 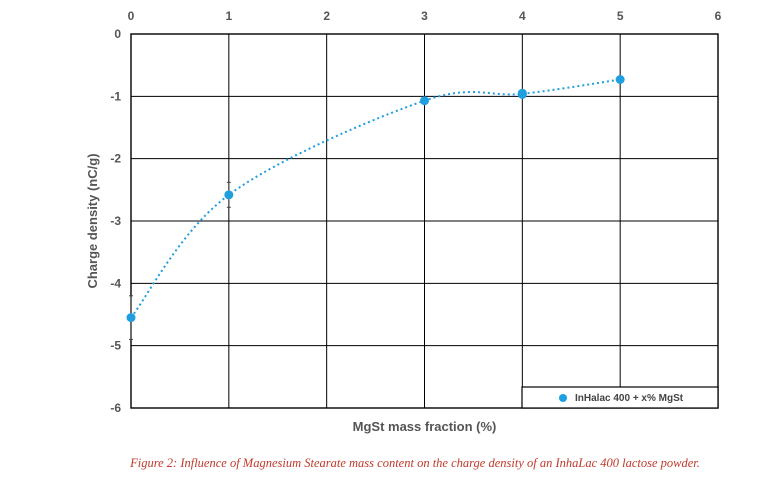 I want to click on x-tick-label: 1, so click(x=228, y=16).